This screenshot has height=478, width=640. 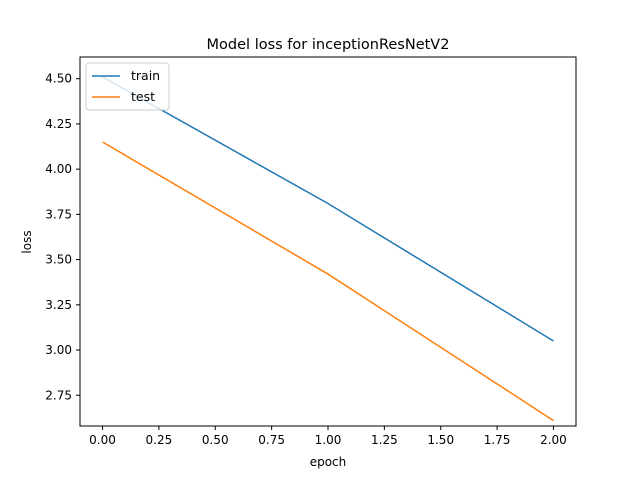 I want to click on y-tick-label: 4.25, so click(x=58, y=124).